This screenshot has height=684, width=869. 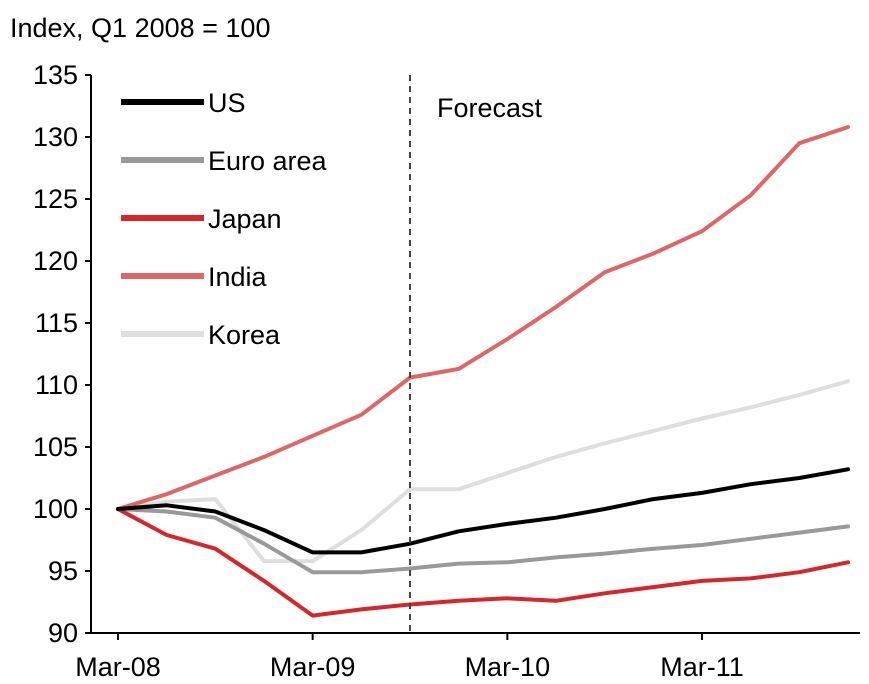 I want to click on legend: US Euro area Japan India Korea, so click(x=224, y=219).